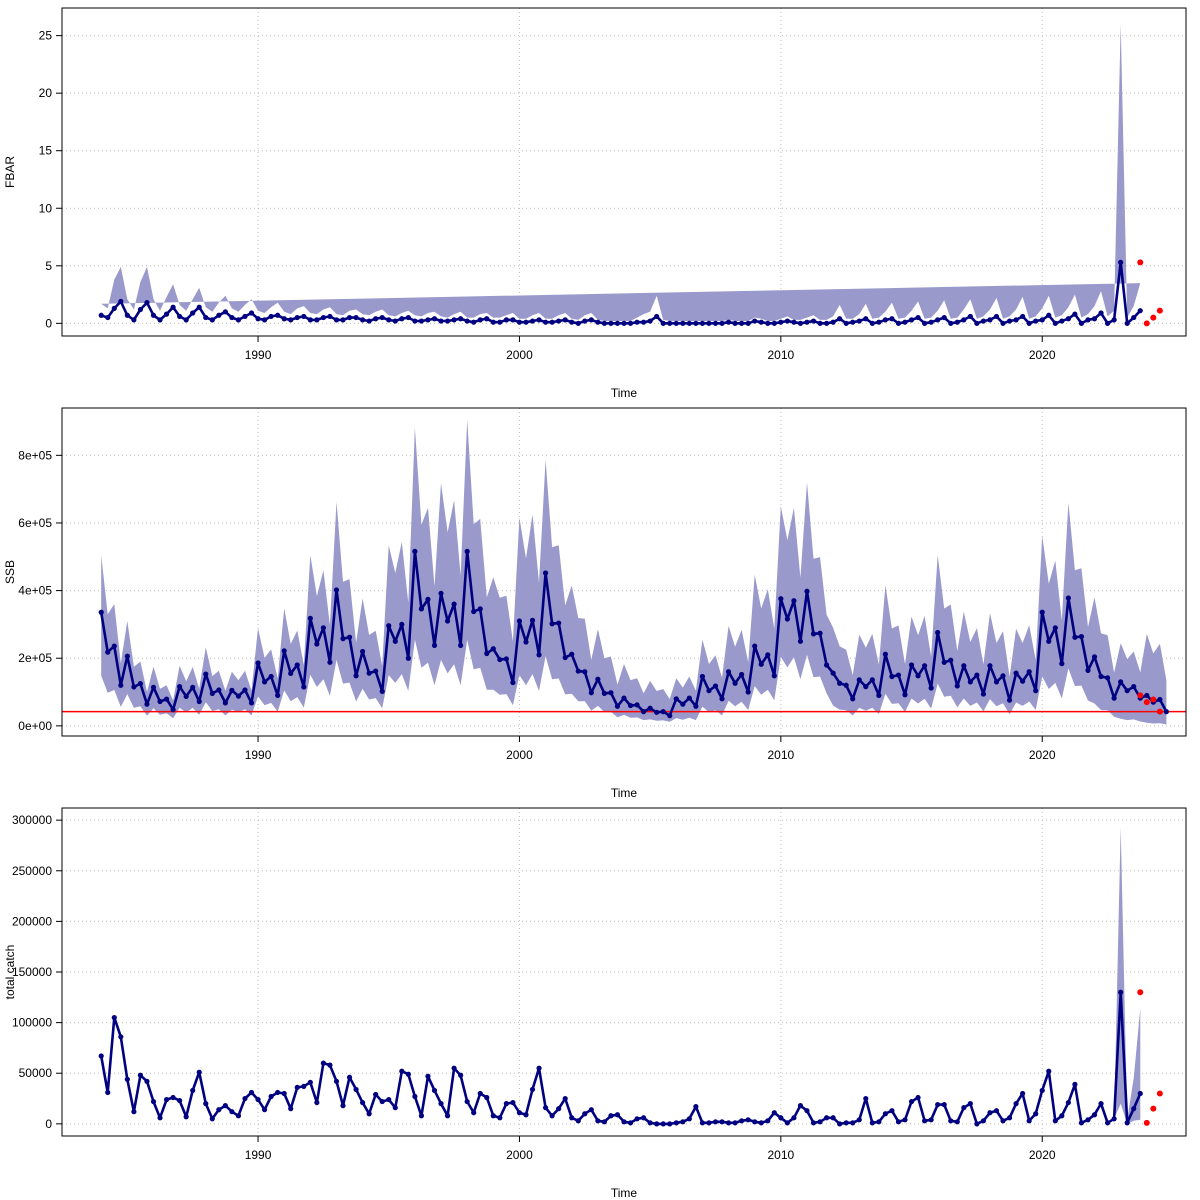 This screenshot has width=1200, height=1200. I want to click on catch-x-tick-label: 2020, so click(1042, 1155).